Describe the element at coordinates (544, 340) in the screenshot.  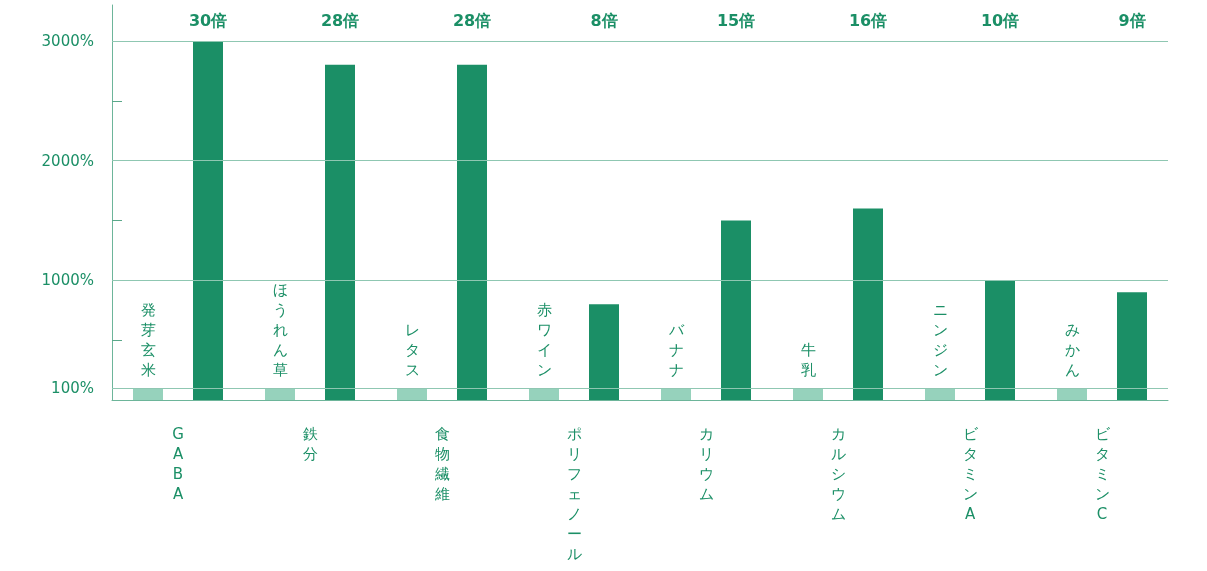
I see `data-label: 赤ワイン` at that location.